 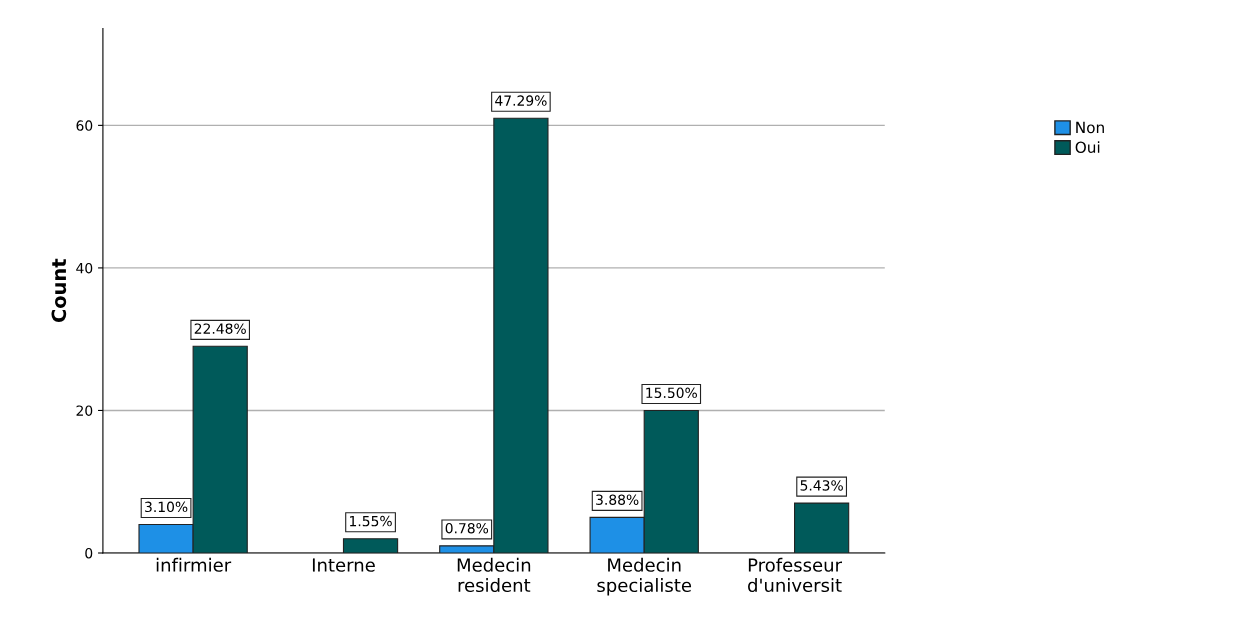 What do you see at coordinates (371, 521) in the screenshot?
I see `annotation: 1.55%` at bounding box center [371, 521].